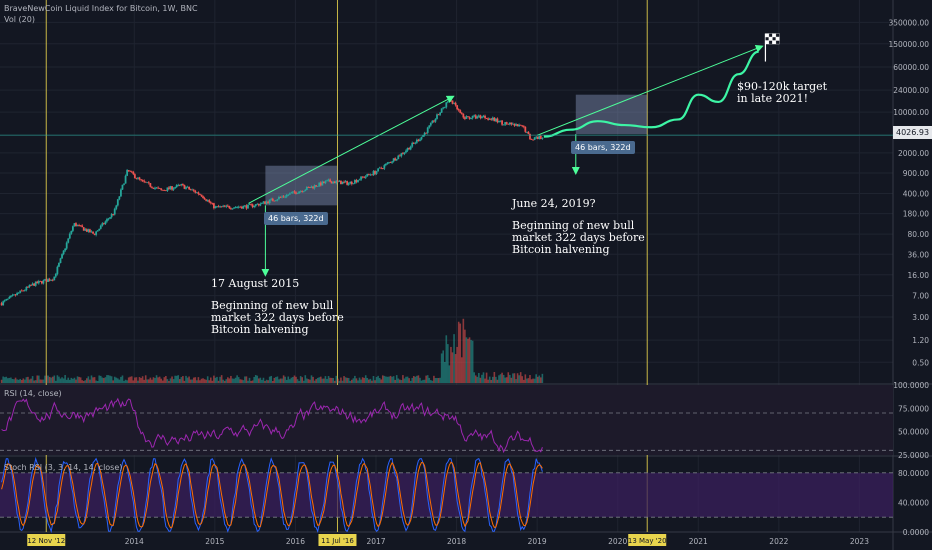 The height and width of the screenshot is (550, 932). Describe the element at coordinates (916, 532) in the screenshot. I see `stoch-tick: 0.0000` at that location.